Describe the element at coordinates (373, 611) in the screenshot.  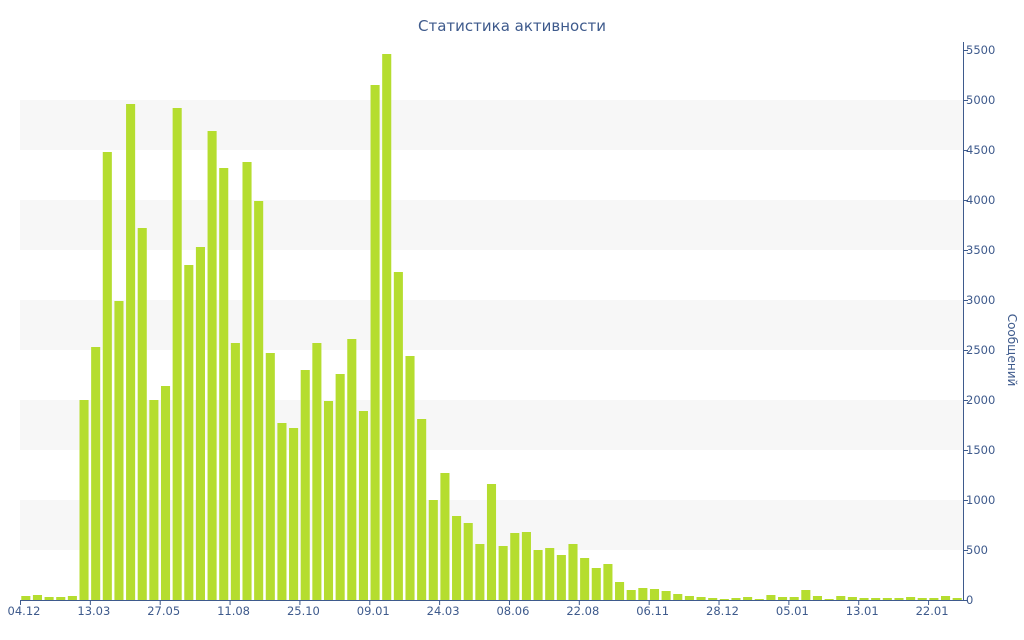
I see `x-tick-label: 09.01` at that location.